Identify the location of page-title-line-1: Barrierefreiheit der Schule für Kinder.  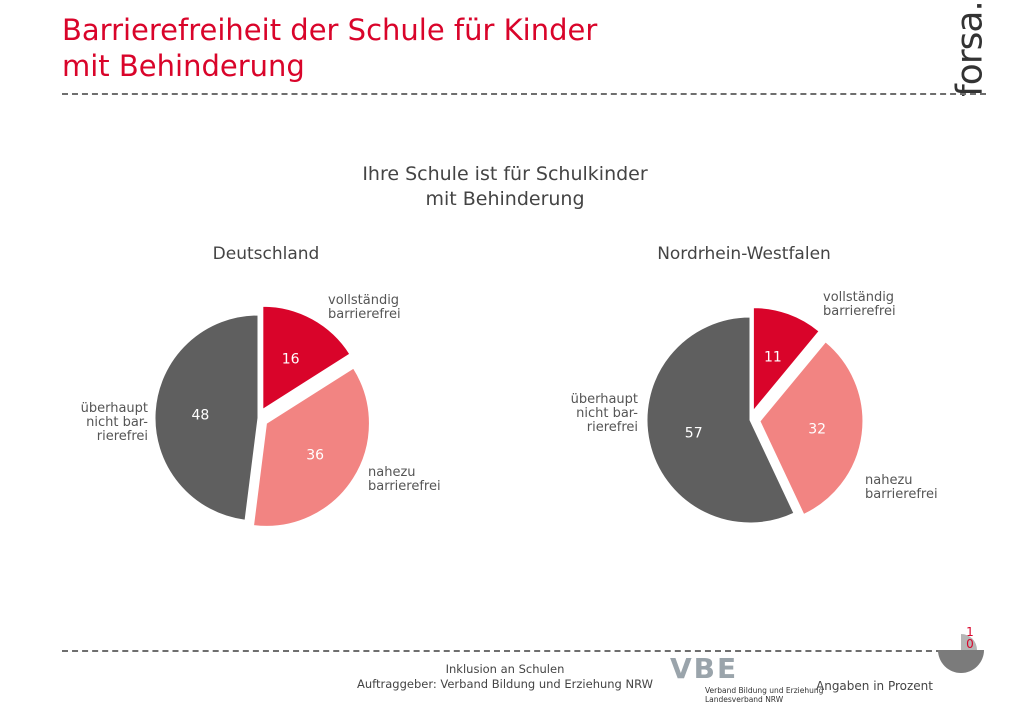
(330, 30).